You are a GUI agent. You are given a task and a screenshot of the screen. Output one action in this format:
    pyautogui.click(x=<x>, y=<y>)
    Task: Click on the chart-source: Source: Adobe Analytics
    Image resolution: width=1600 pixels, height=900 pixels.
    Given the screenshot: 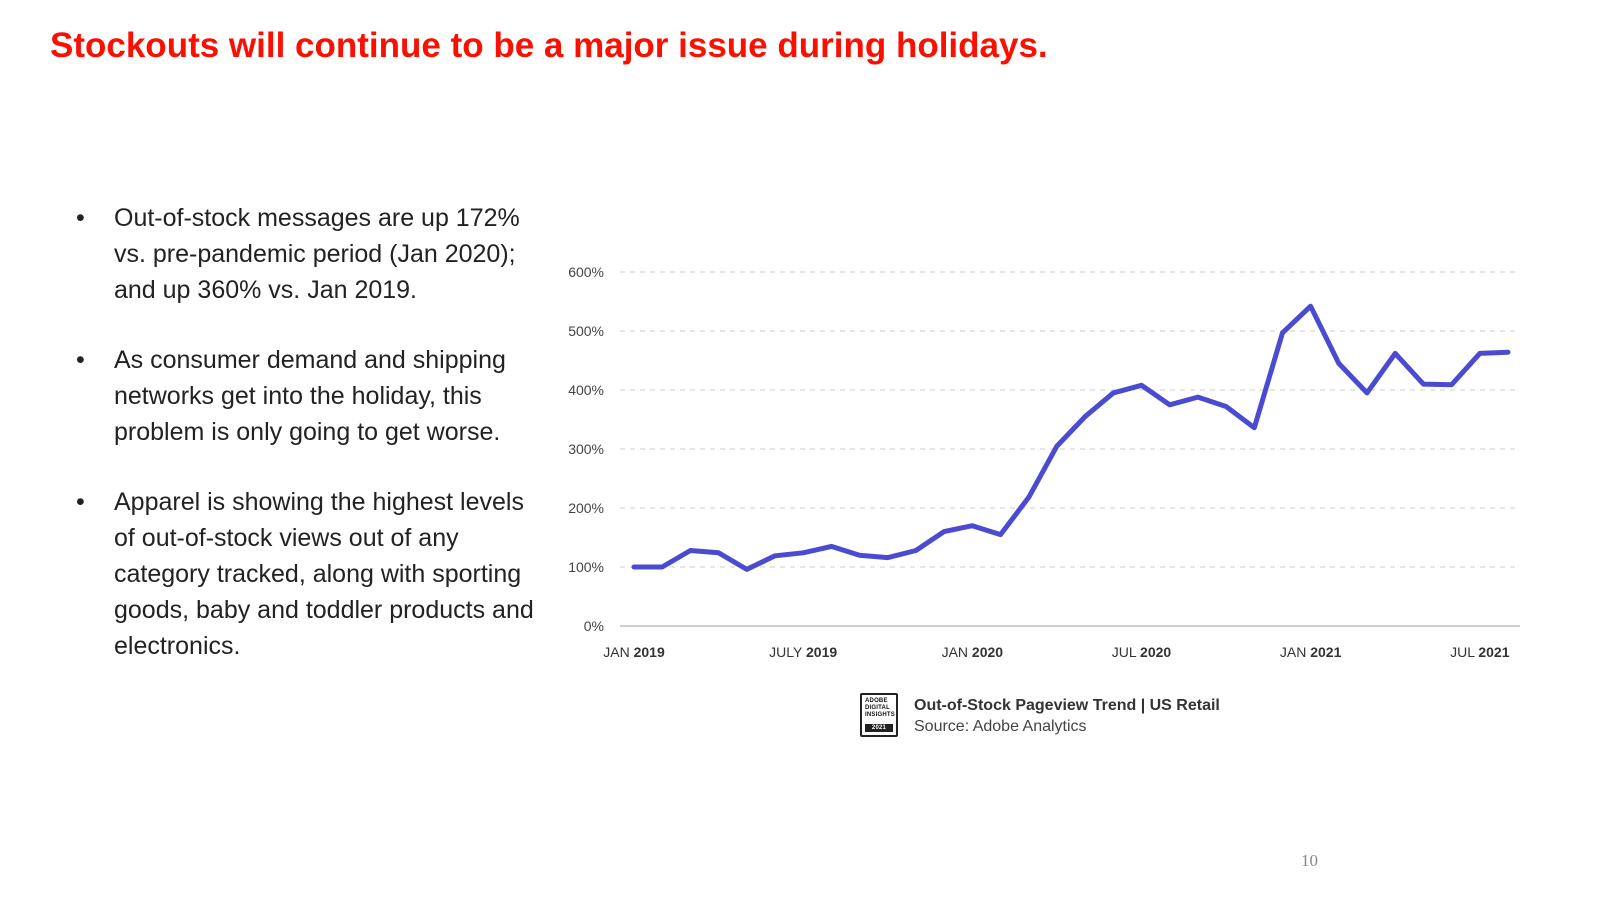 What is the action you would take?
    pyautogui.click(x=1000, y=726)
    